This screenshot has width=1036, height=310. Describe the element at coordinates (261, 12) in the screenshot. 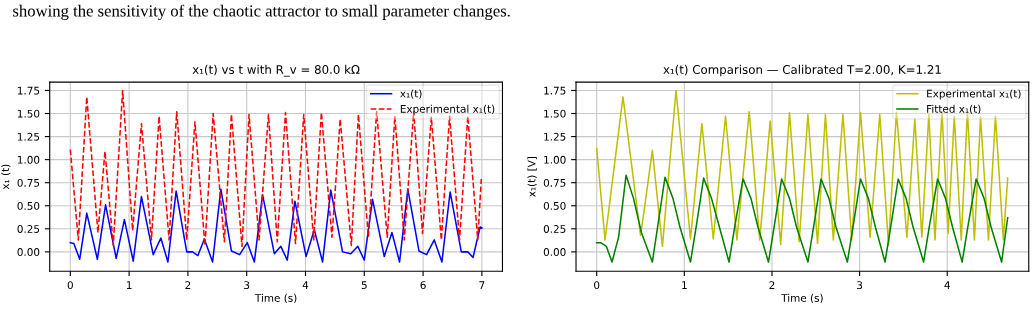

I see `text: showing the sensitivity of the chaotic attractor to small parameter changes.` at that location.